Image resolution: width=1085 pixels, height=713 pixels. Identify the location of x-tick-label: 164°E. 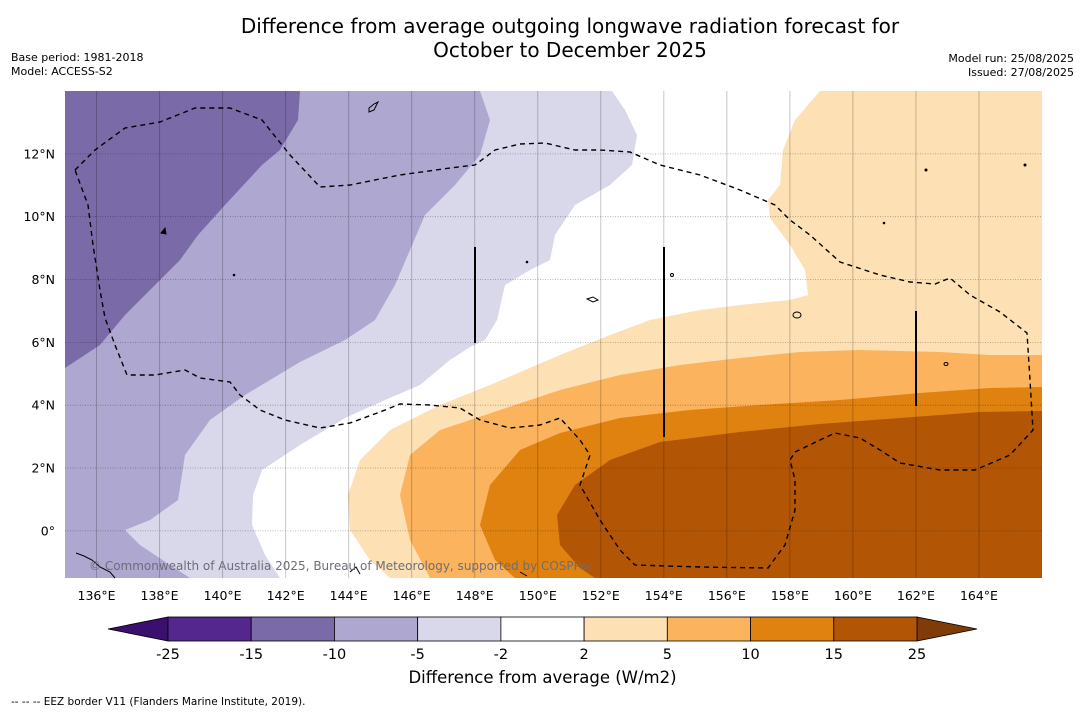
(979, 595).